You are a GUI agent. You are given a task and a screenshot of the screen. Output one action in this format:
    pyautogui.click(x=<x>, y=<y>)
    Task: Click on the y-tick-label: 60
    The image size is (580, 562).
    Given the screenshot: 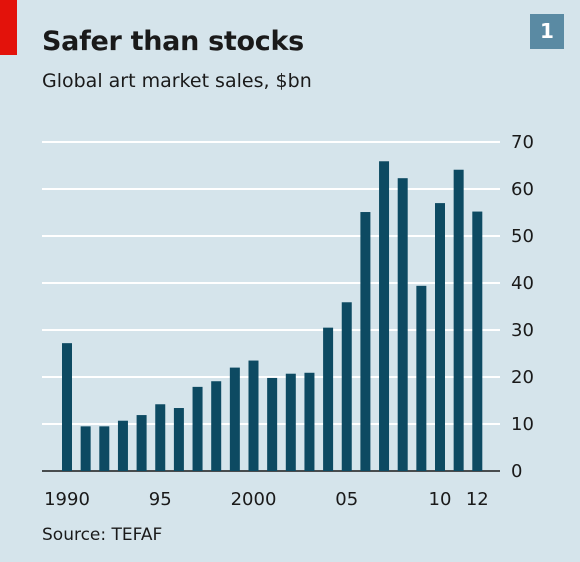 What is the action you would take?
    pyautogui.click(x=522, y=189)
    